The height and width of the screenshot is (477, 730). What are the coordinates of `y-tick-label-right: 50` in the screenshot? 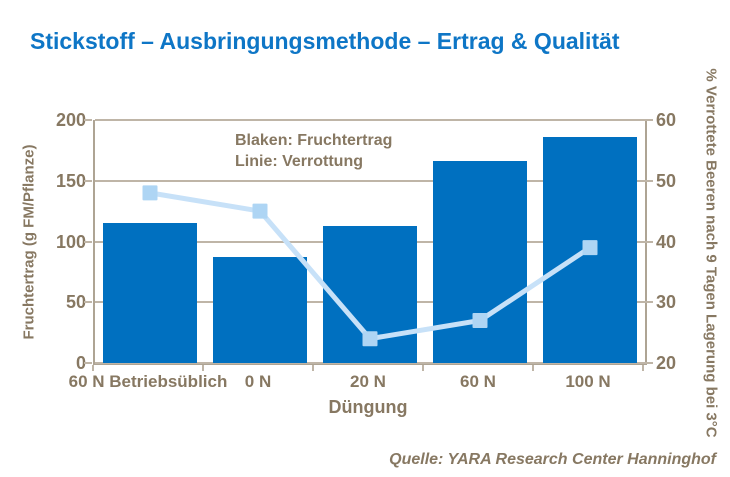 It's located at (666, 180).